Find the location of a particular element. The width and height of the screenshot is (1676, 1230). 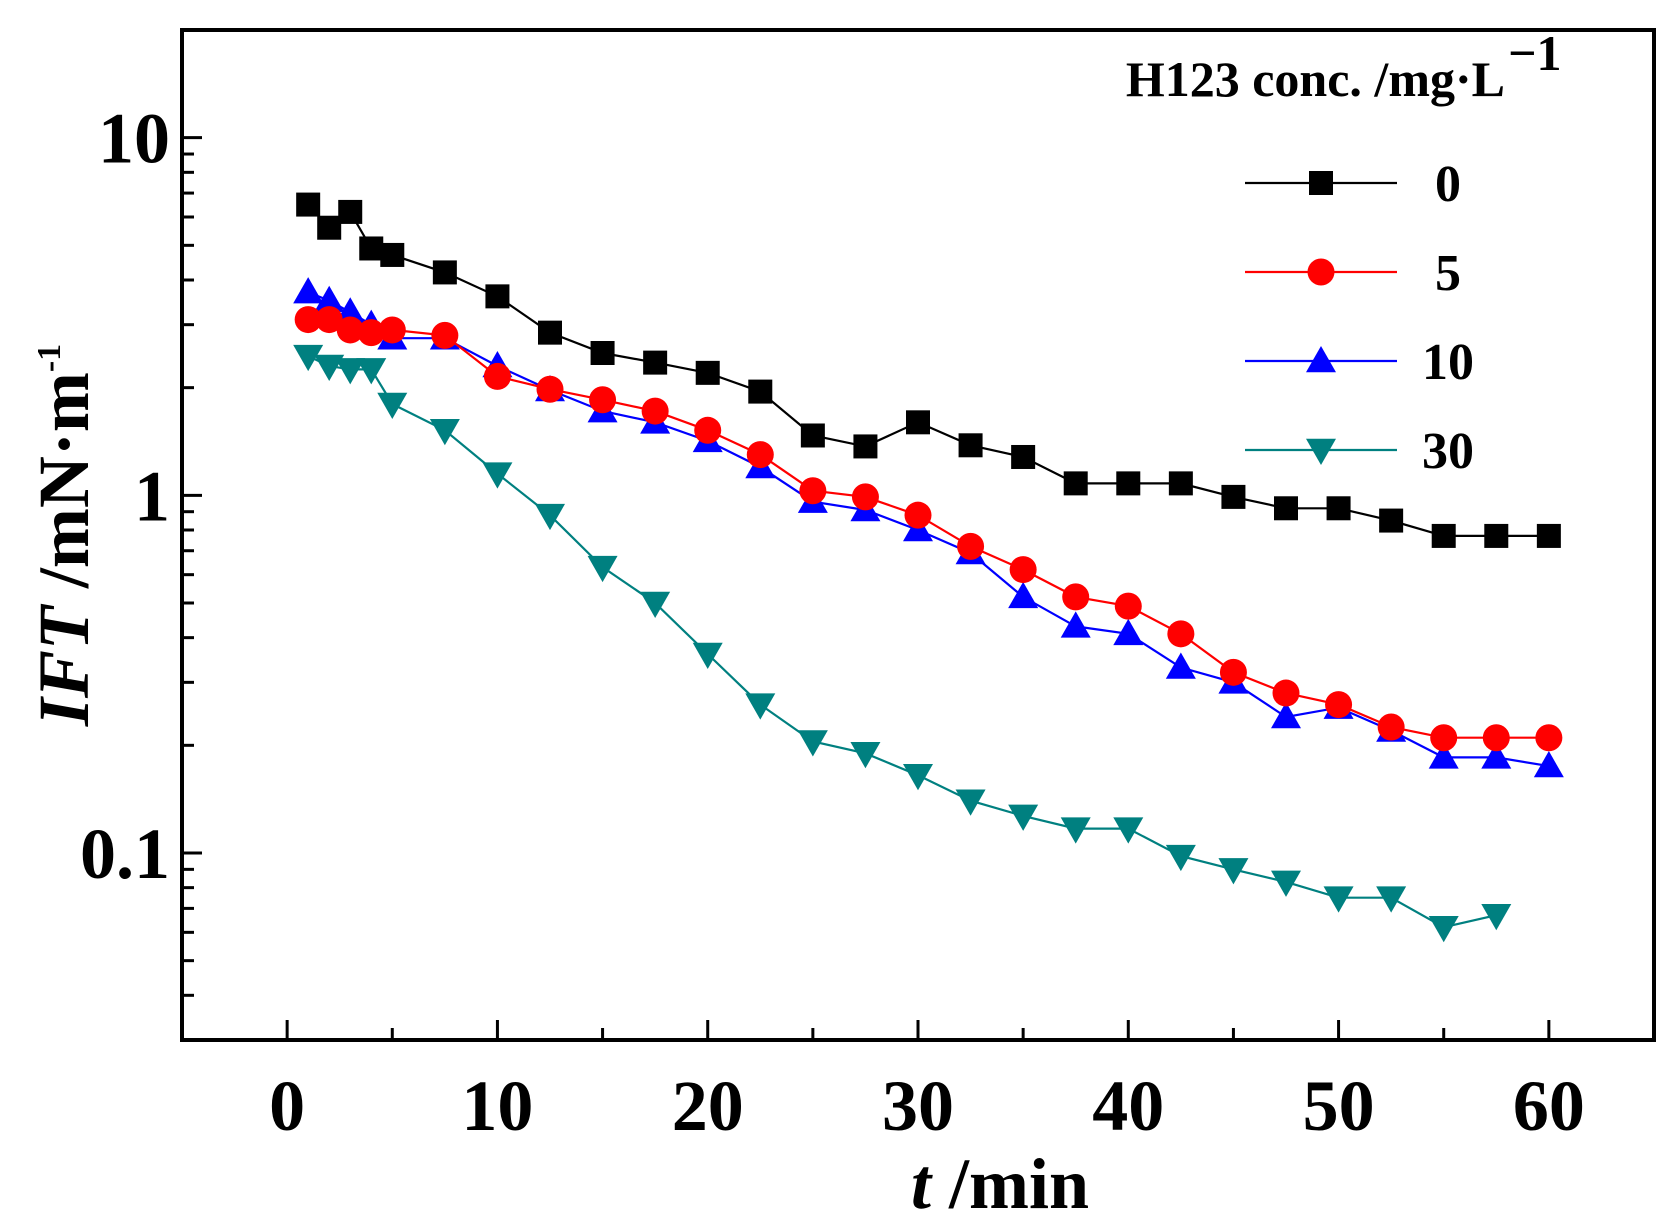

legend-title-sup: −1 is located at coordinates (1535, 53).